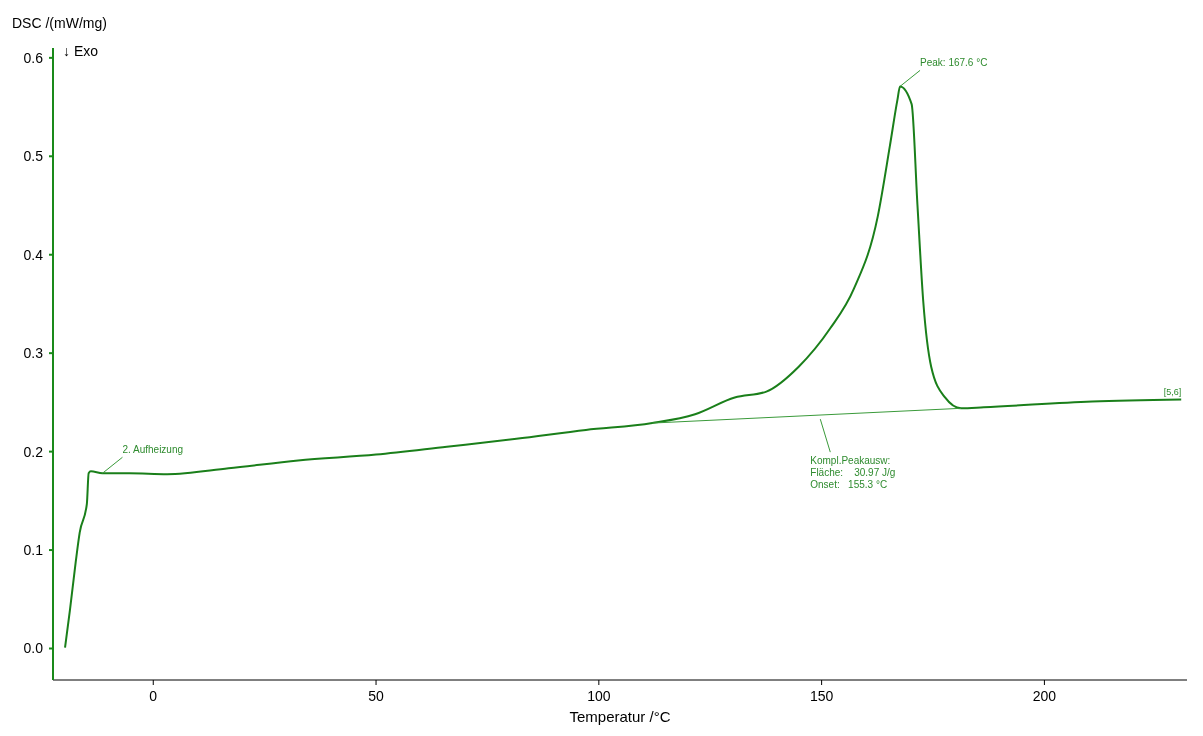 The image size is (1203, 736). What do you see at coordinates (33, 550) in the screenshot?
I see `y-tick-label: 0.1` at bounding box center [33, 550].